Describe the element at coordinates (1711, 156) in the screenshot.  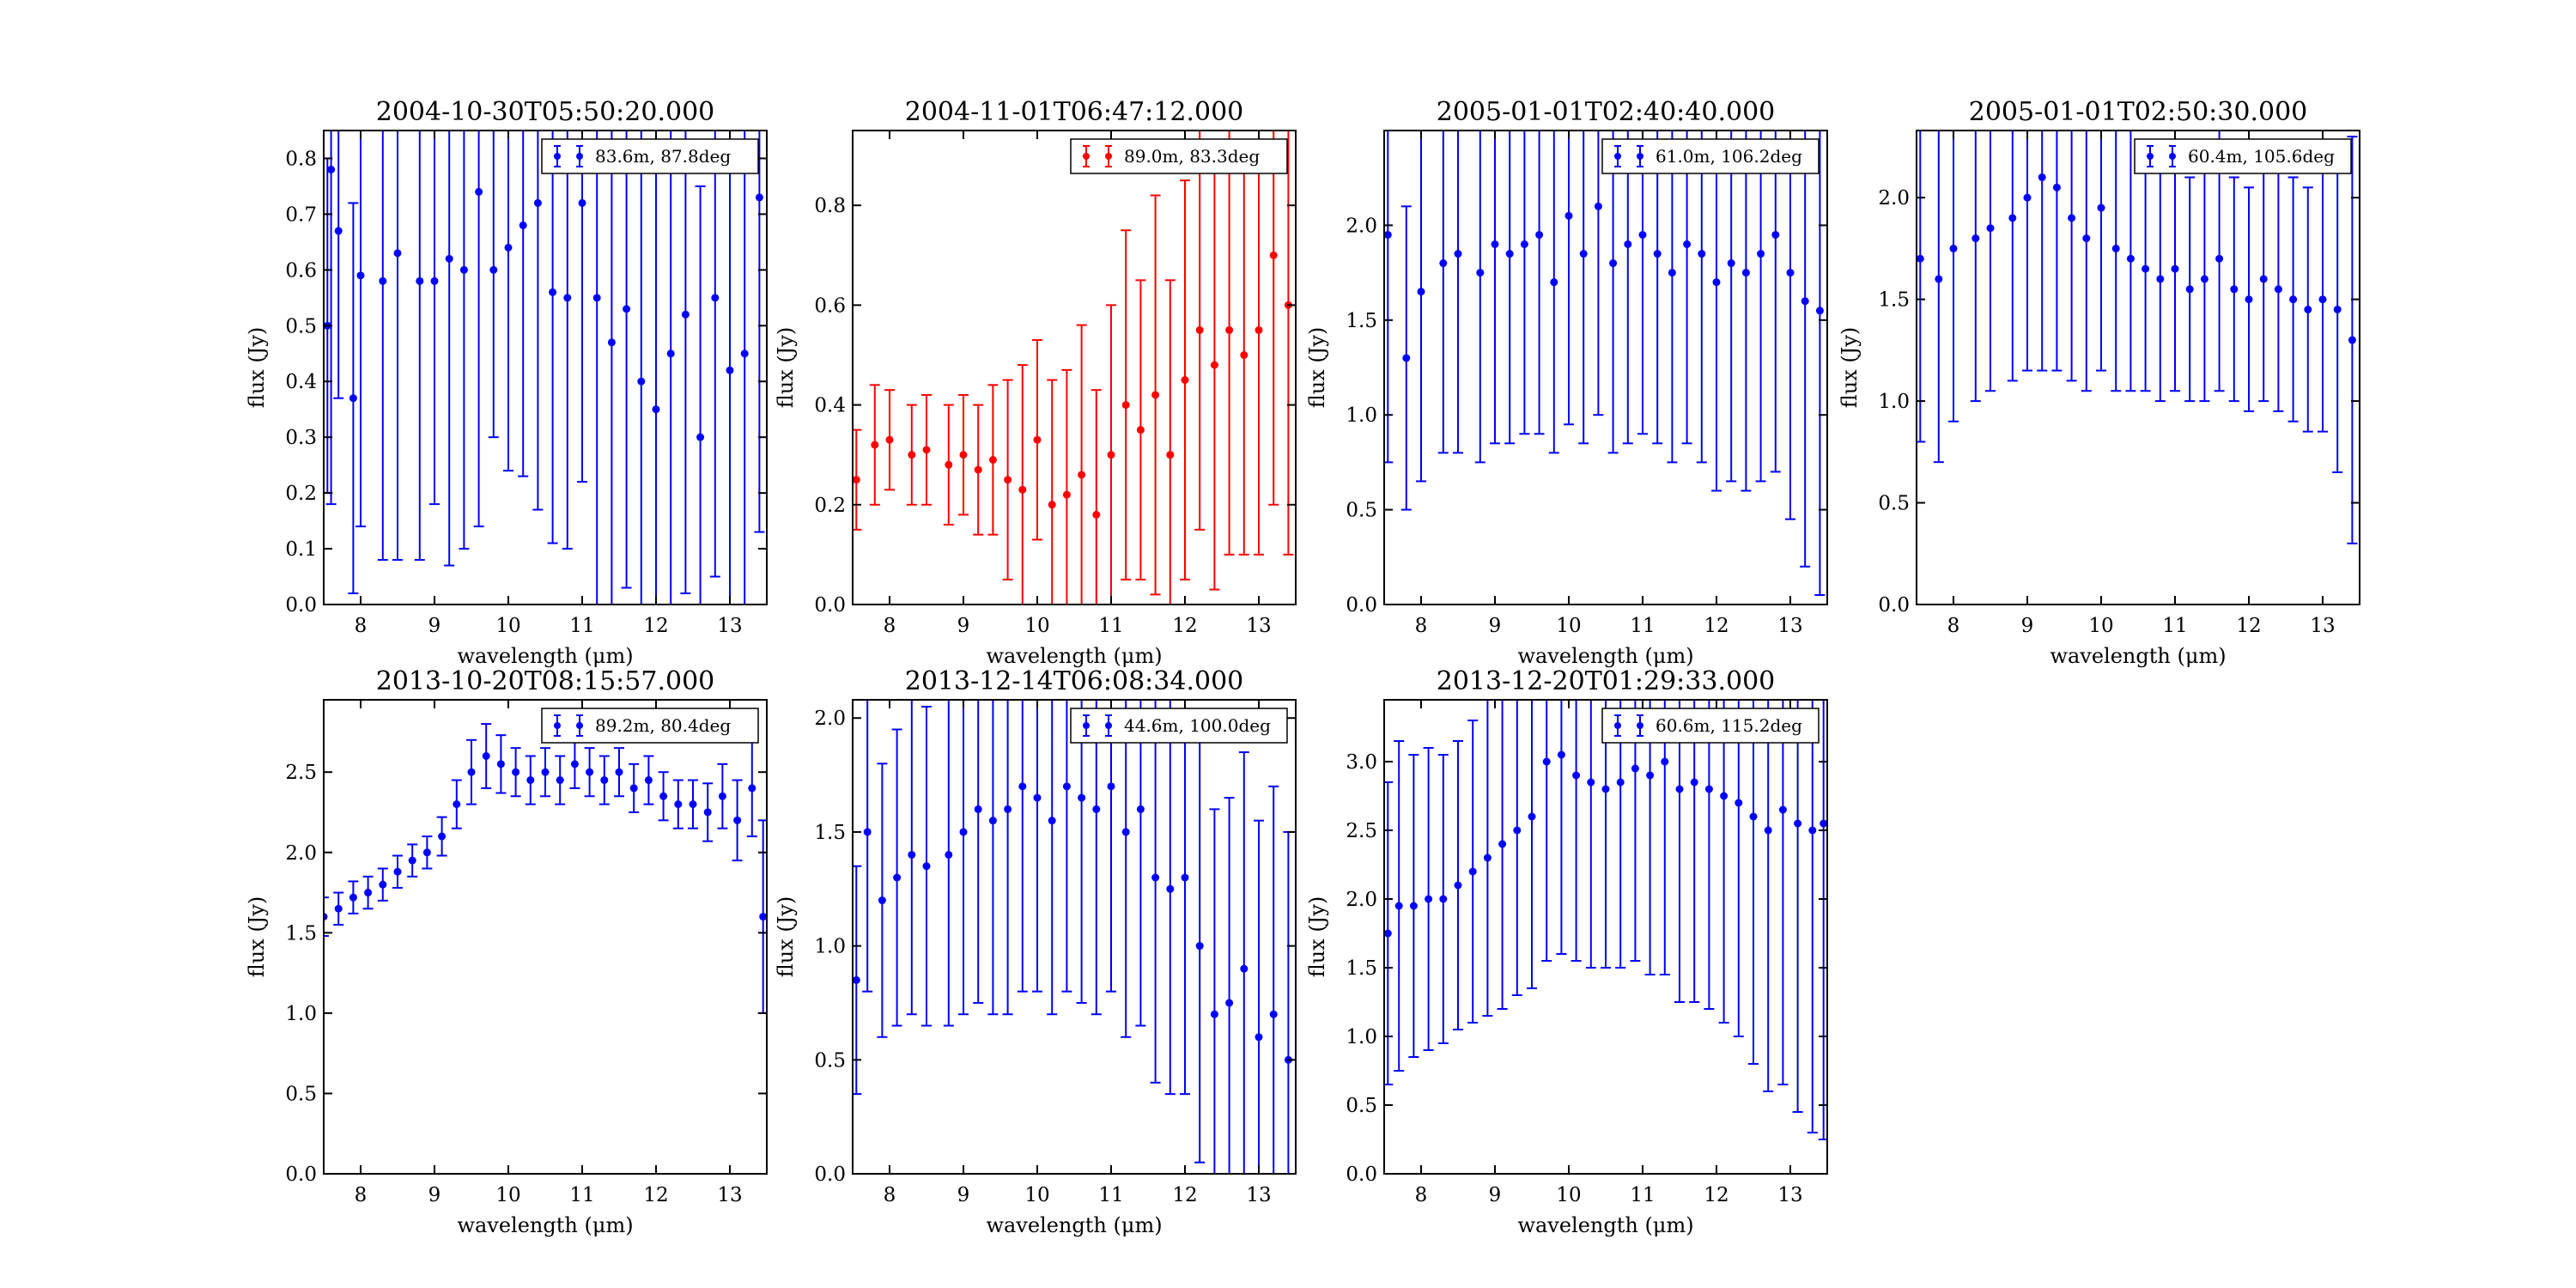
I see `legend: 61.0m, 106.2deg` at that location.